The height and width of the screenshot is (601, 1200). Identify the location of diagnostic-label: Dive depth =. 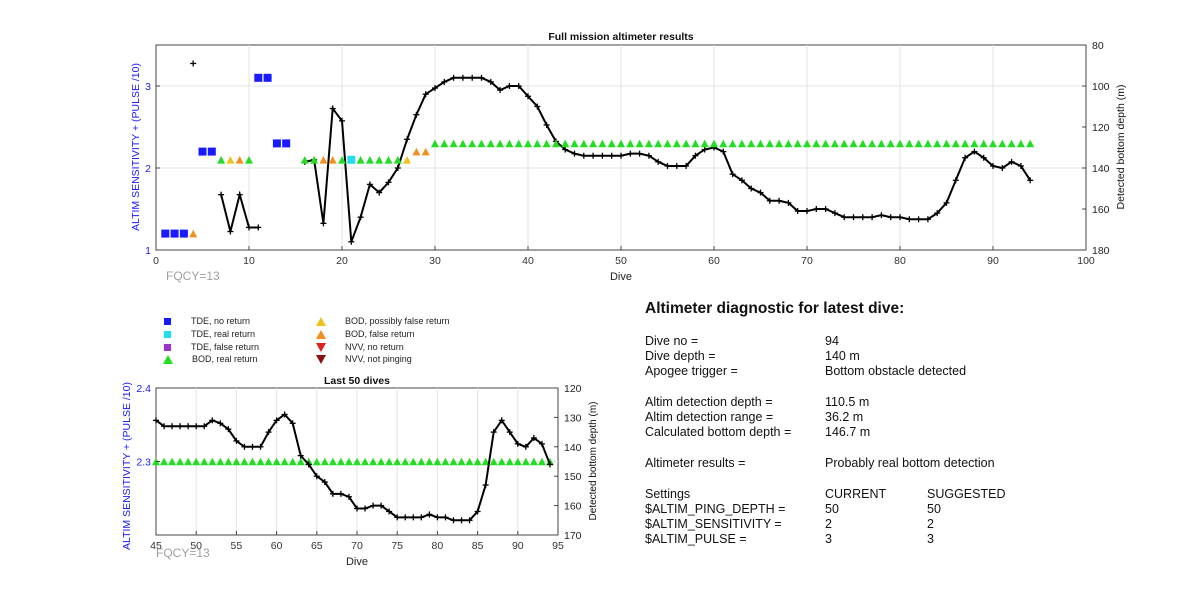
(680, 356).